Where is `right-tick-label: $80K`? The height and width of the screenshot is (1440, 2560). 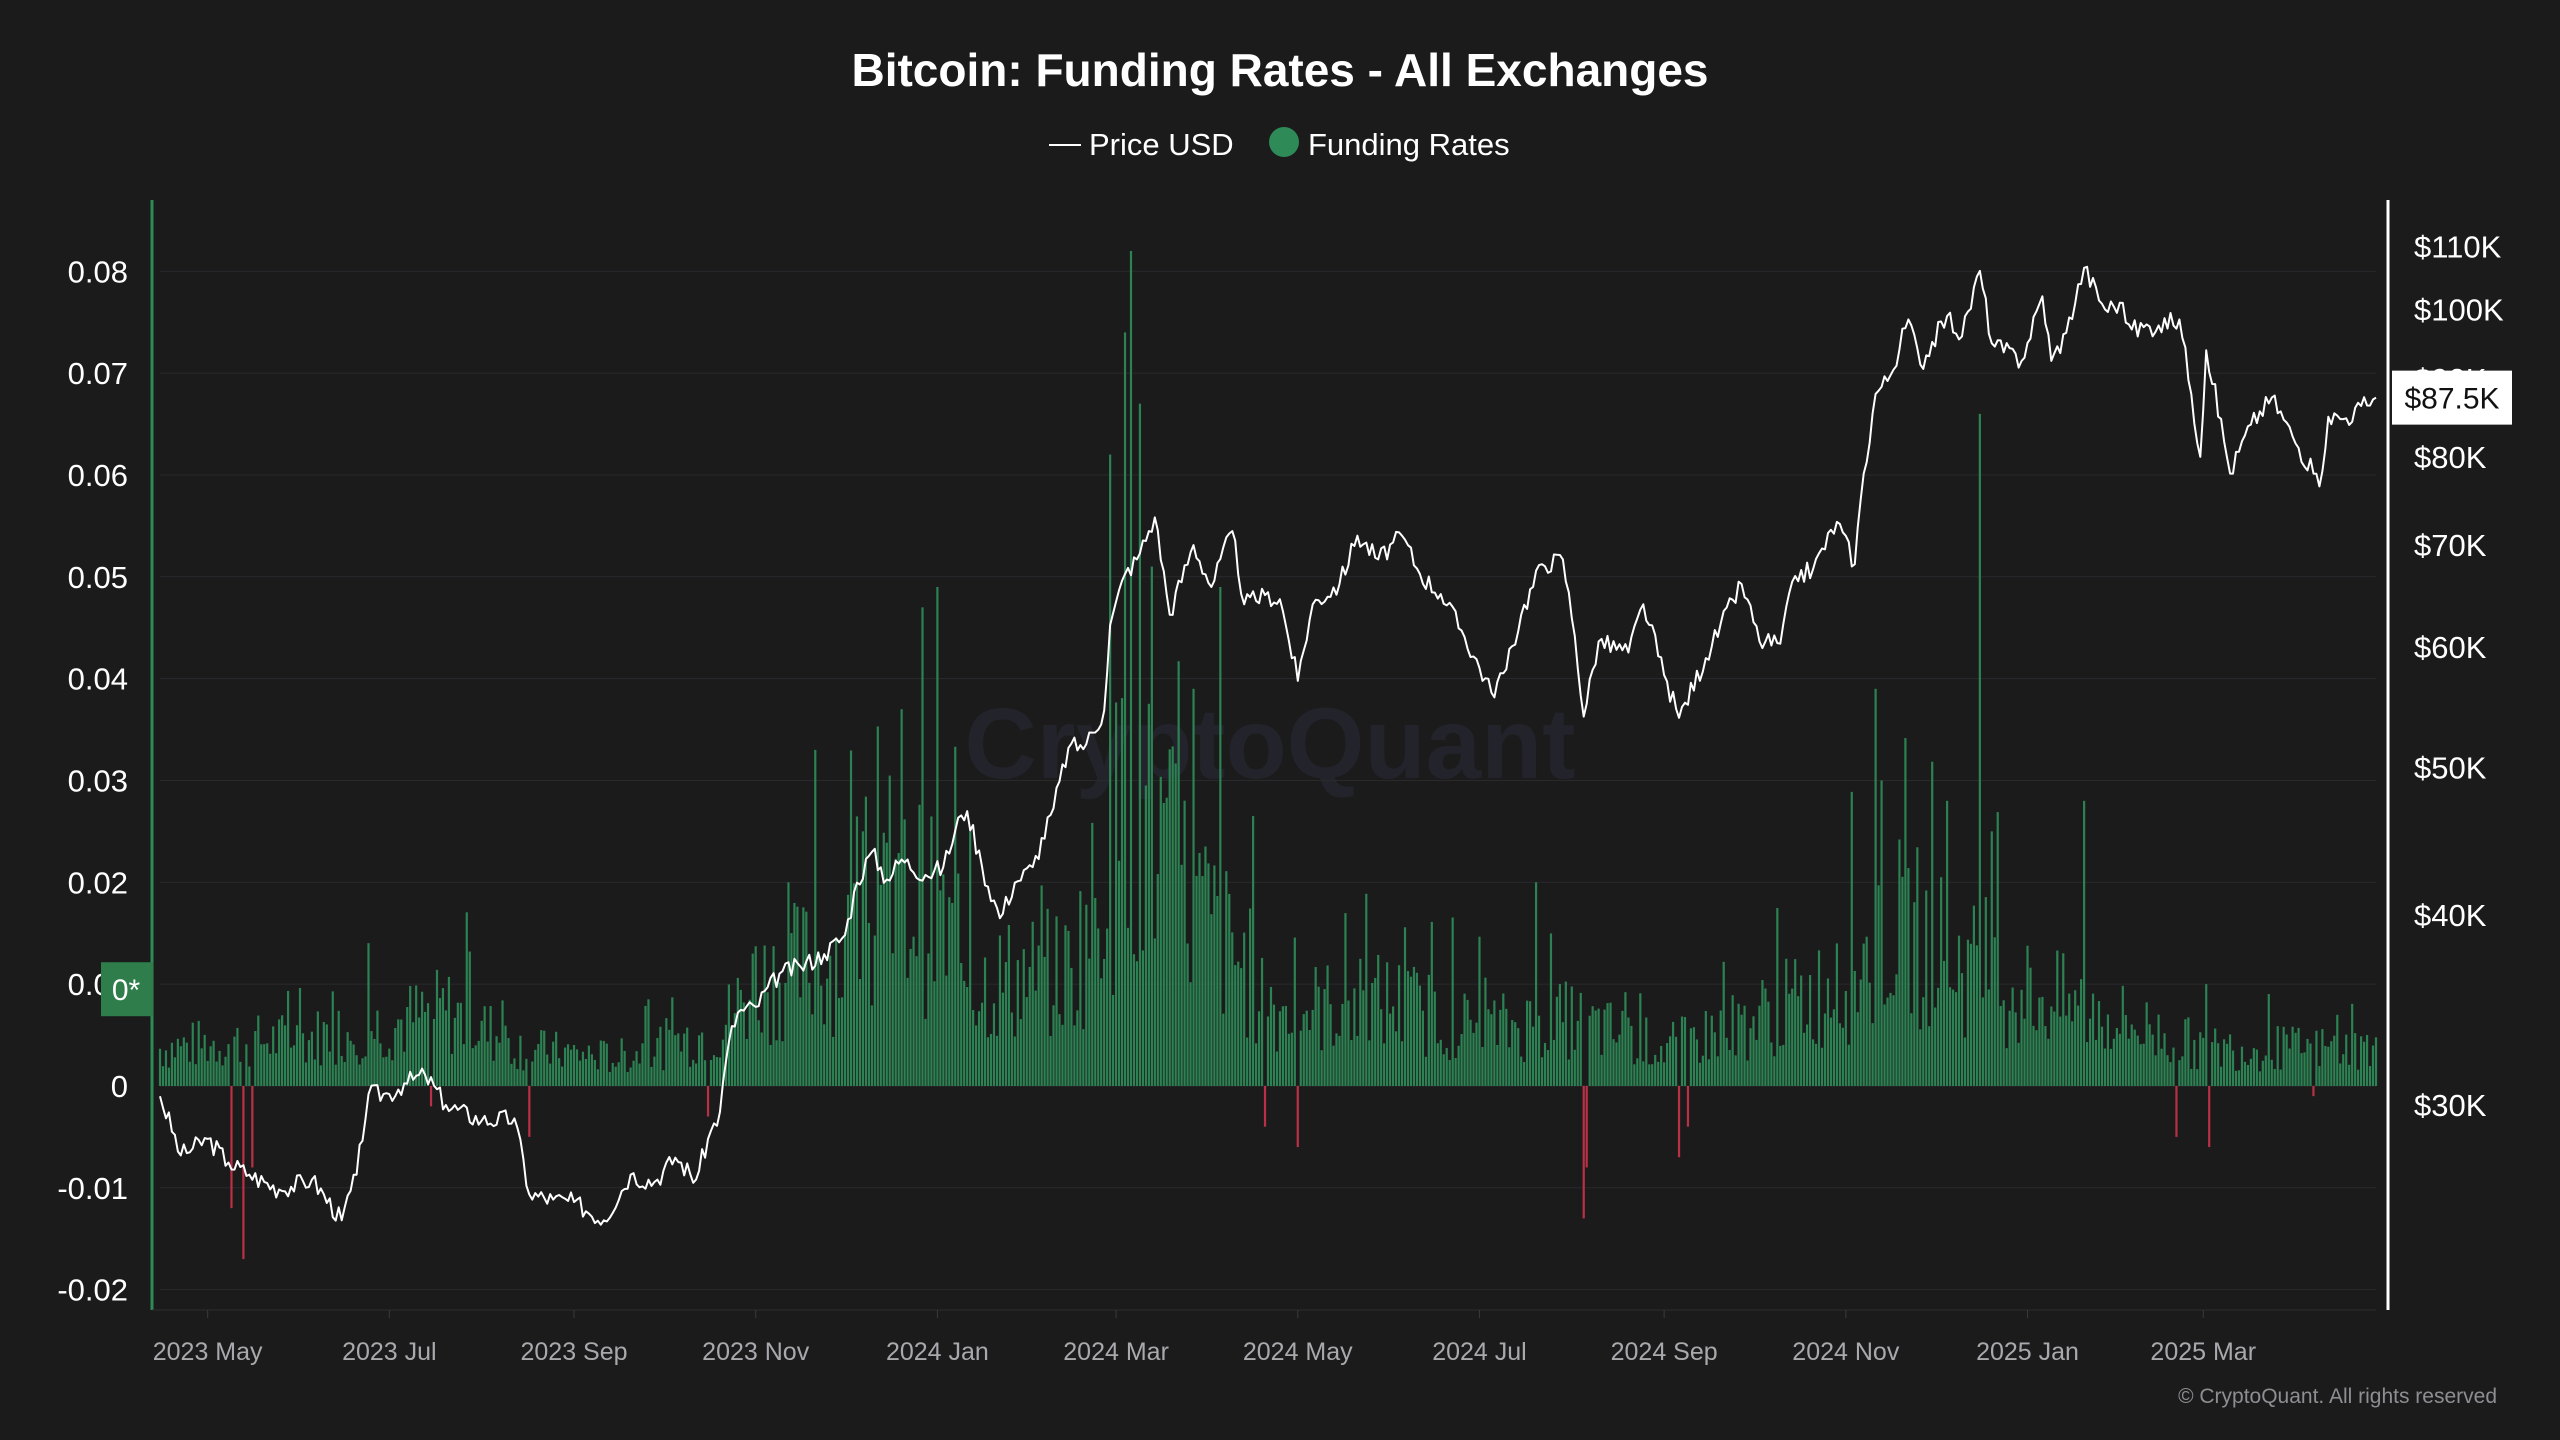
right-tick-label: $80K is located at coordinates (2450, 457).